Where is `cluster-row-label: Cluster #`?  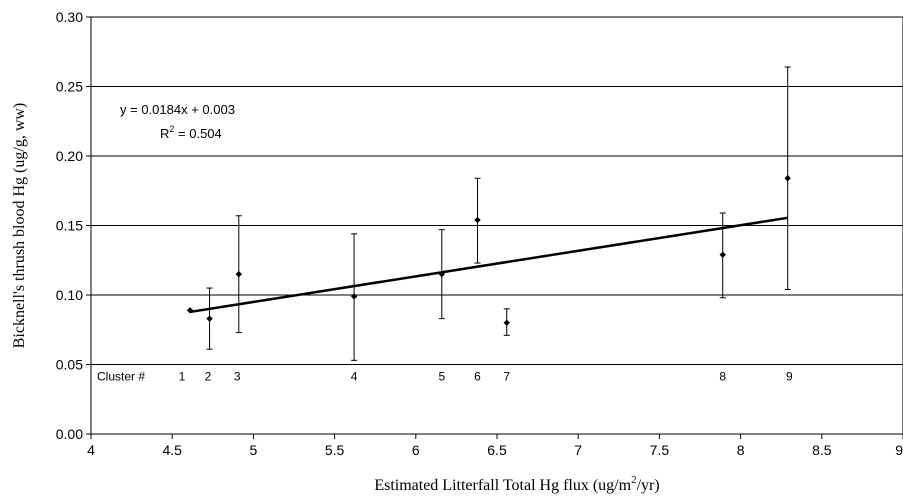
cluster-row-label: Cluster # is located at coordinates (121, 377).